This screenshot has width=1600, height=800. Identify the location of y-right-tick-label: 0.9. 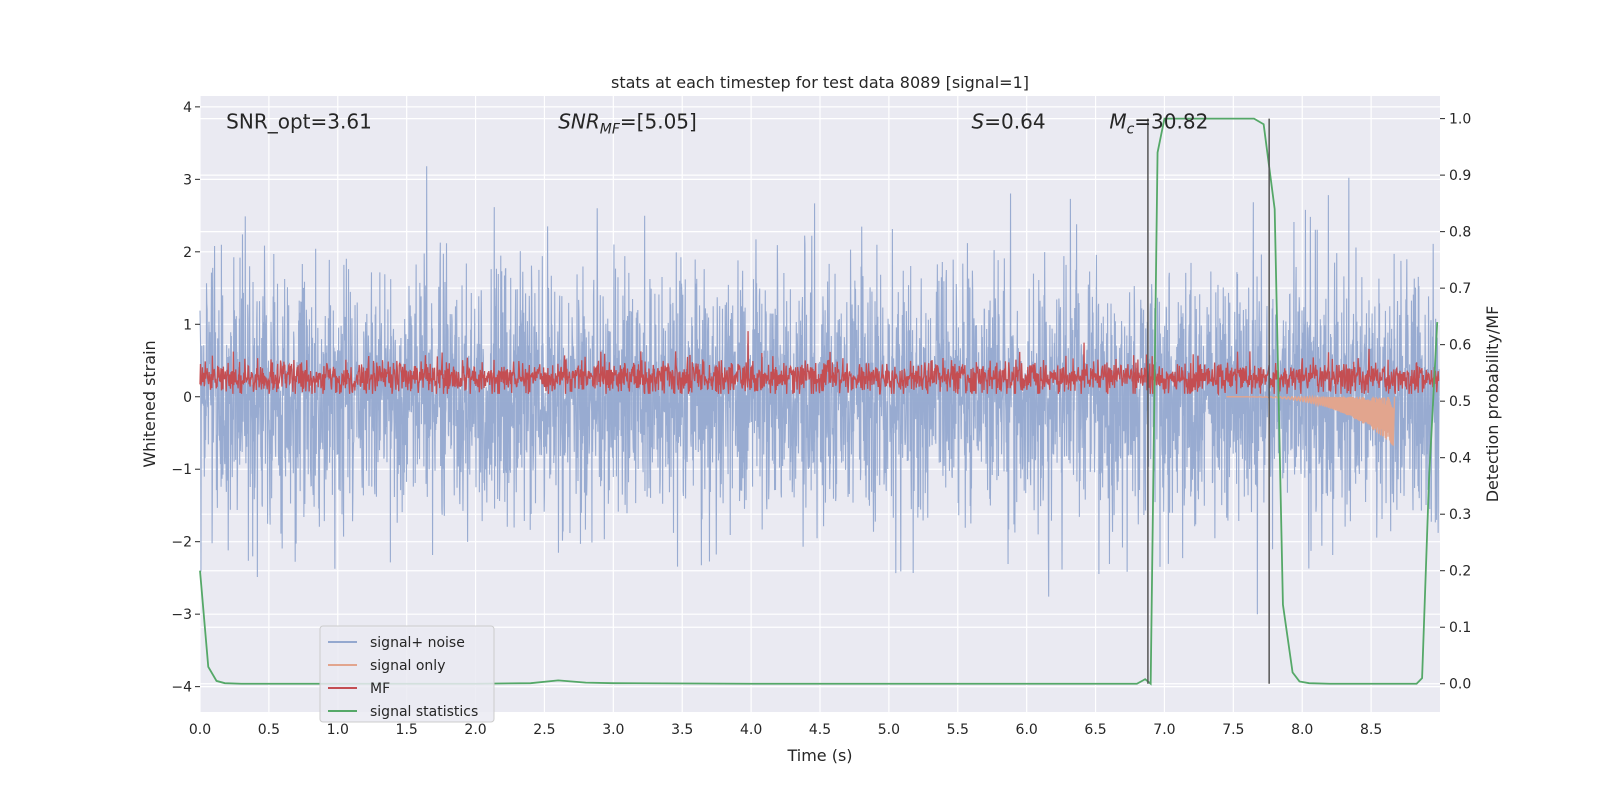
(1460, 176).